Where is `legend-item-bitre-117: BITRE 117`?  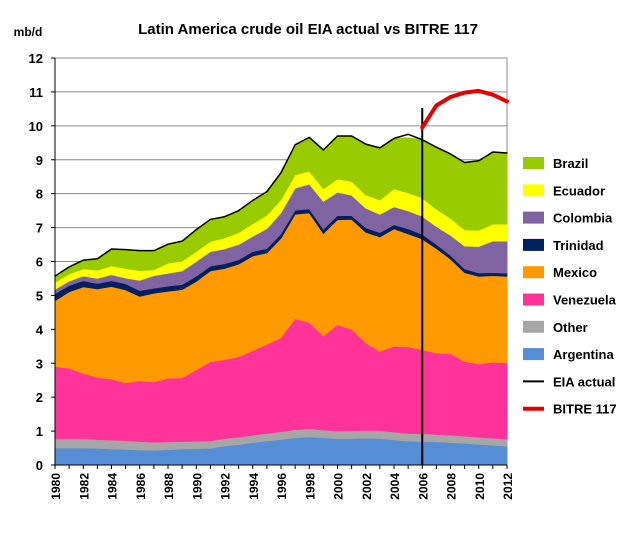 legend-item-bitre-117: BITRE 117 is located at coordinates (570, 409).